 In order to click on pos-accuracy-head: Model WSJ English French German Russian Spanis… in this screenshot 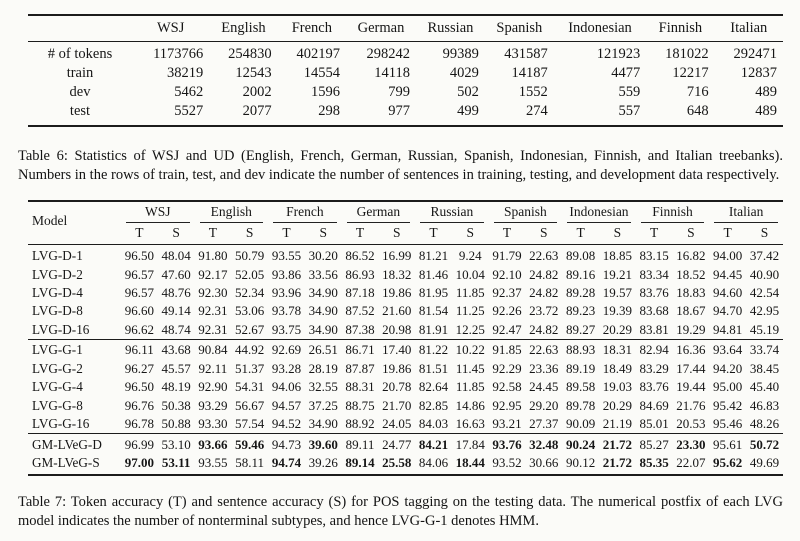, I will do `click(405, 222)`.